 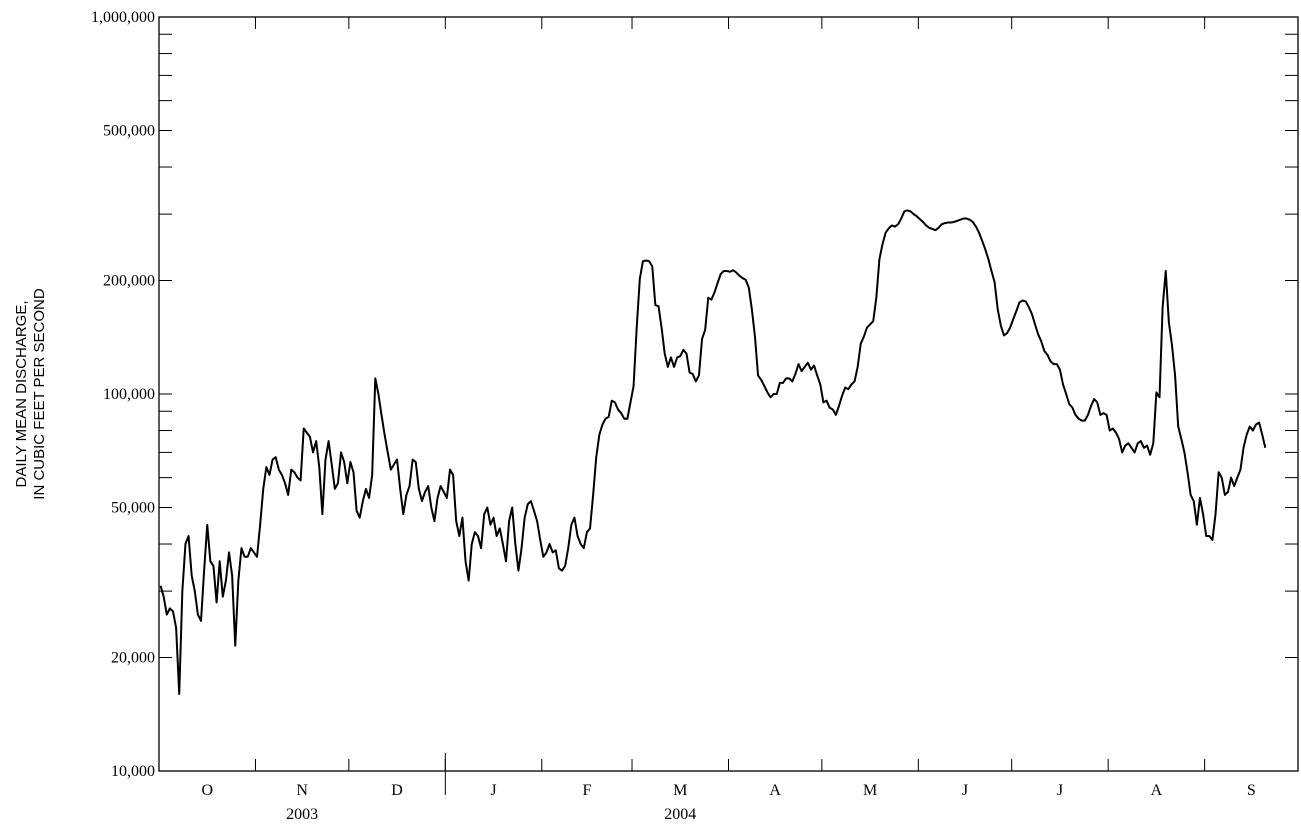 I want to click on y-tick-label: 10,000, so click(x=133, y=771).